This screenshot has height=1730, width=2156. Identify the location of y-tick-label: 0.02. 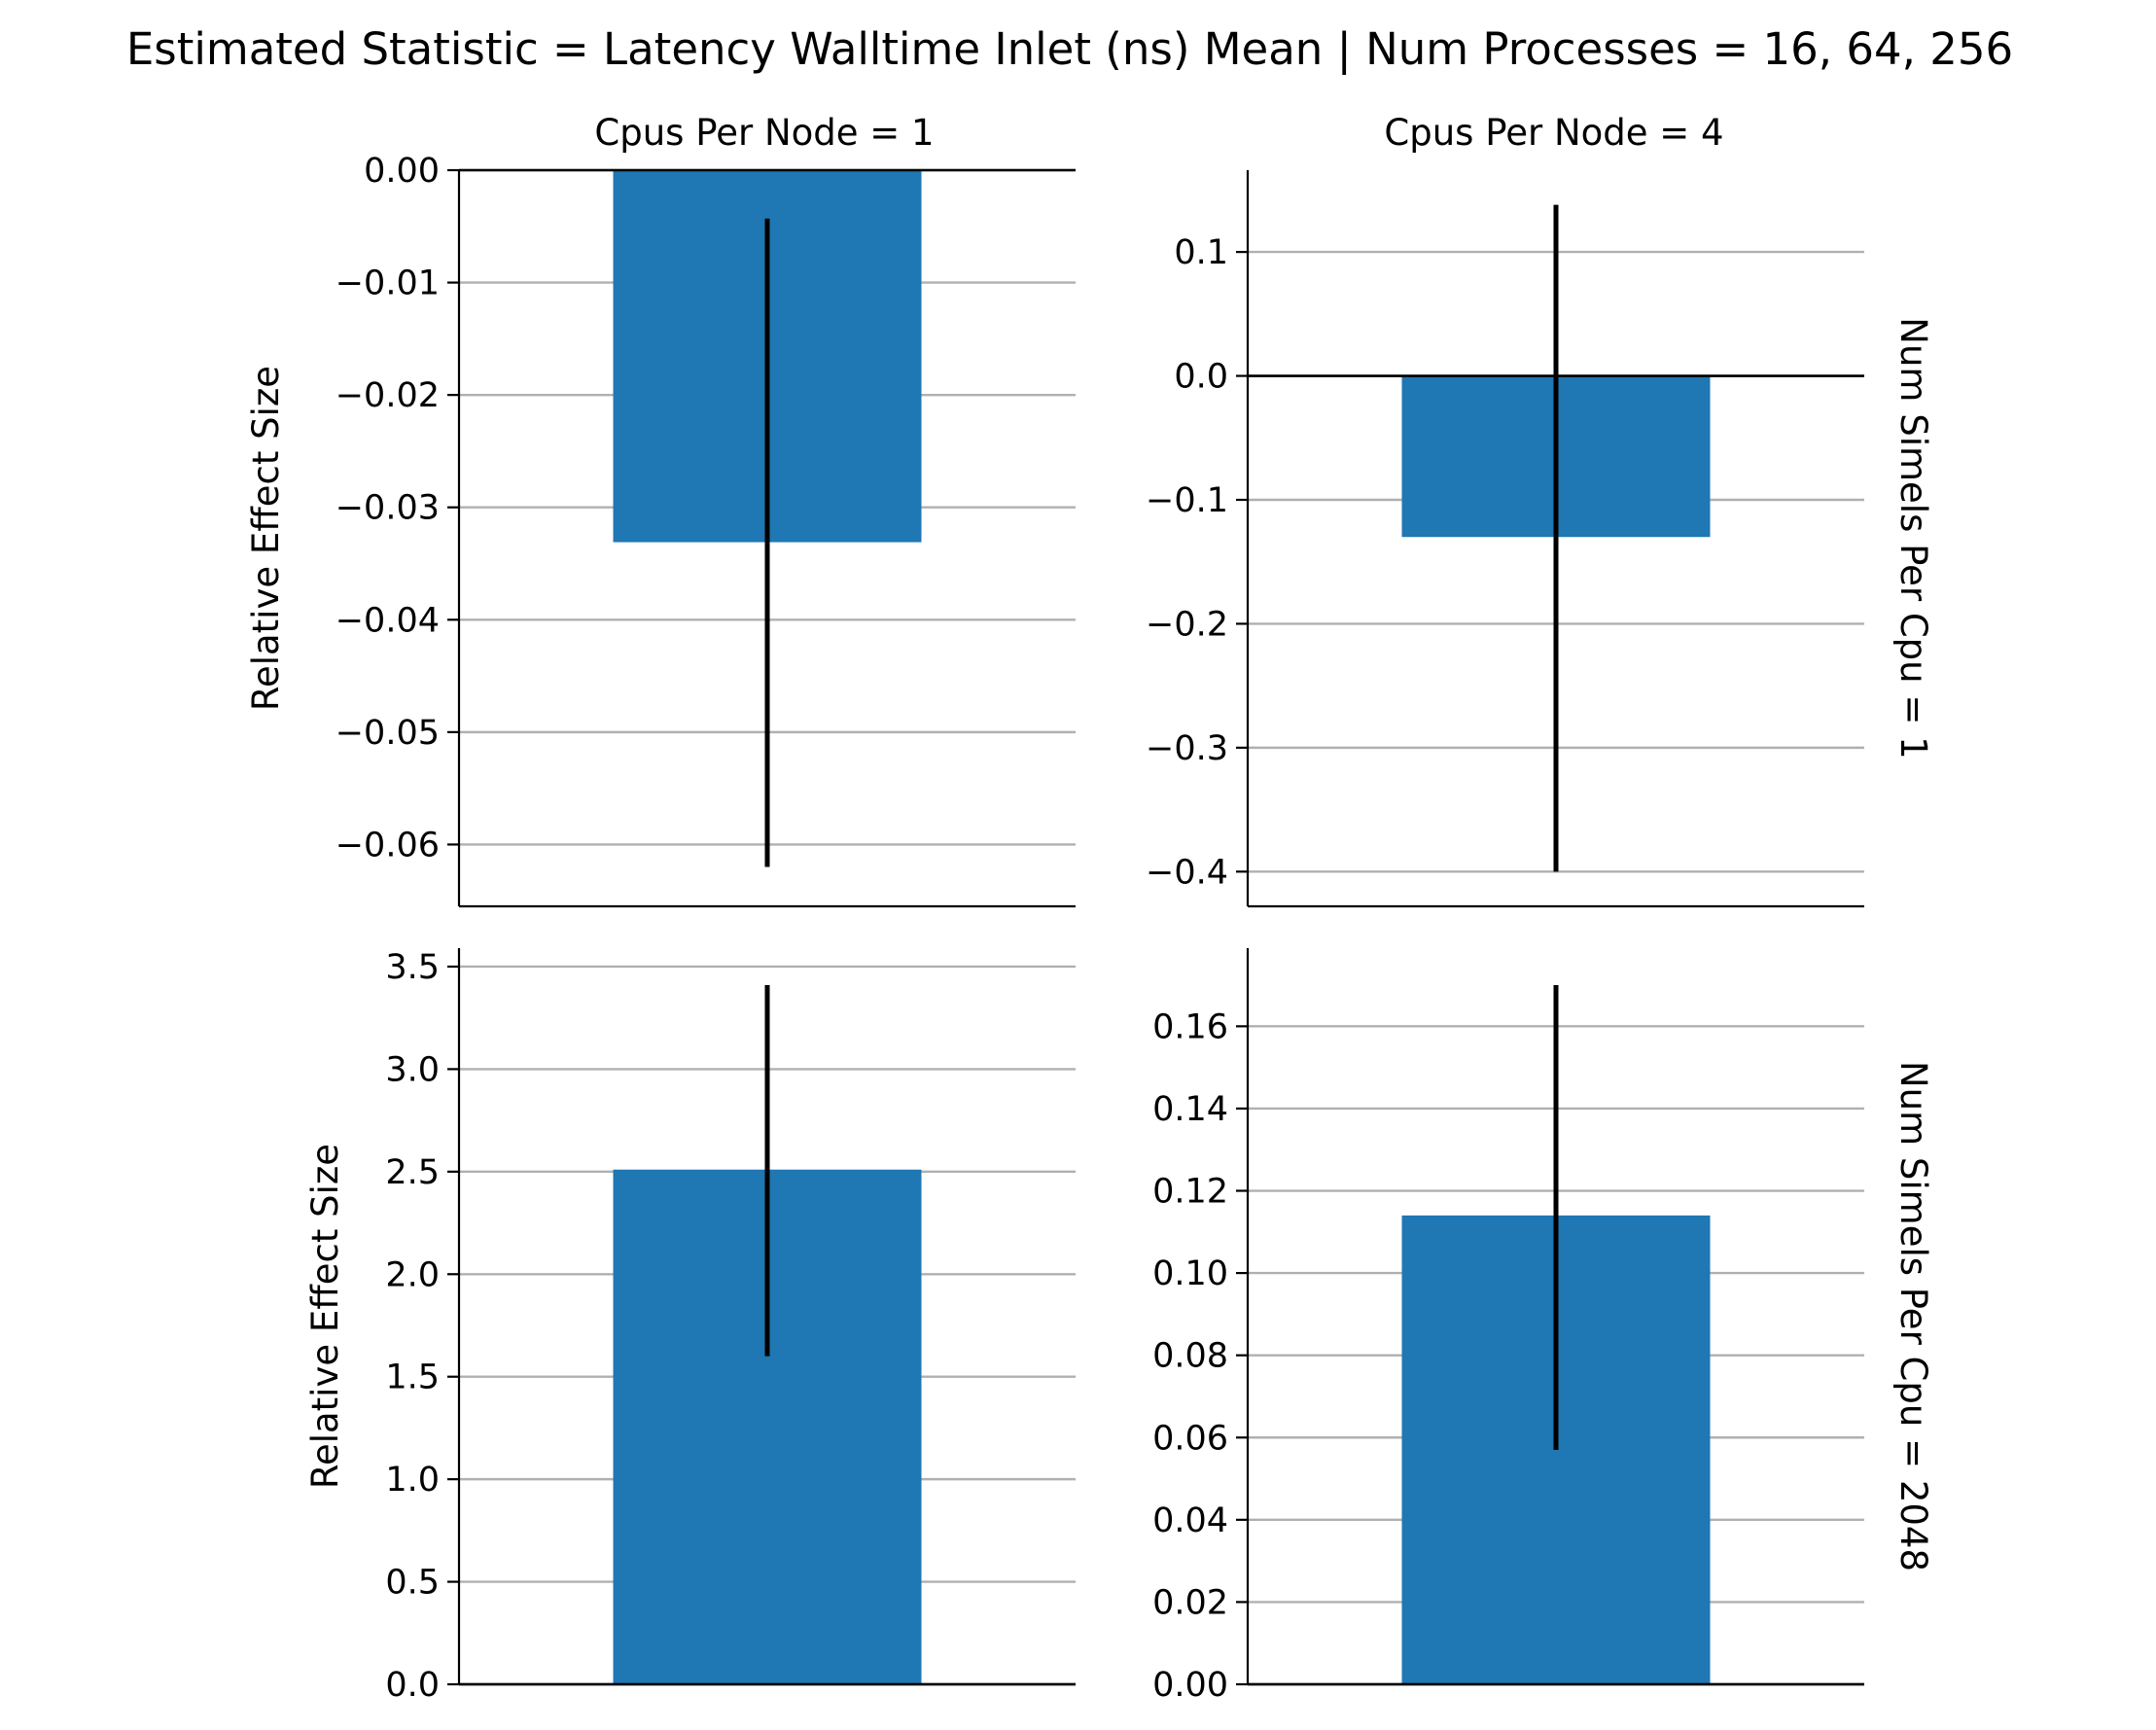
(1190, 1603).